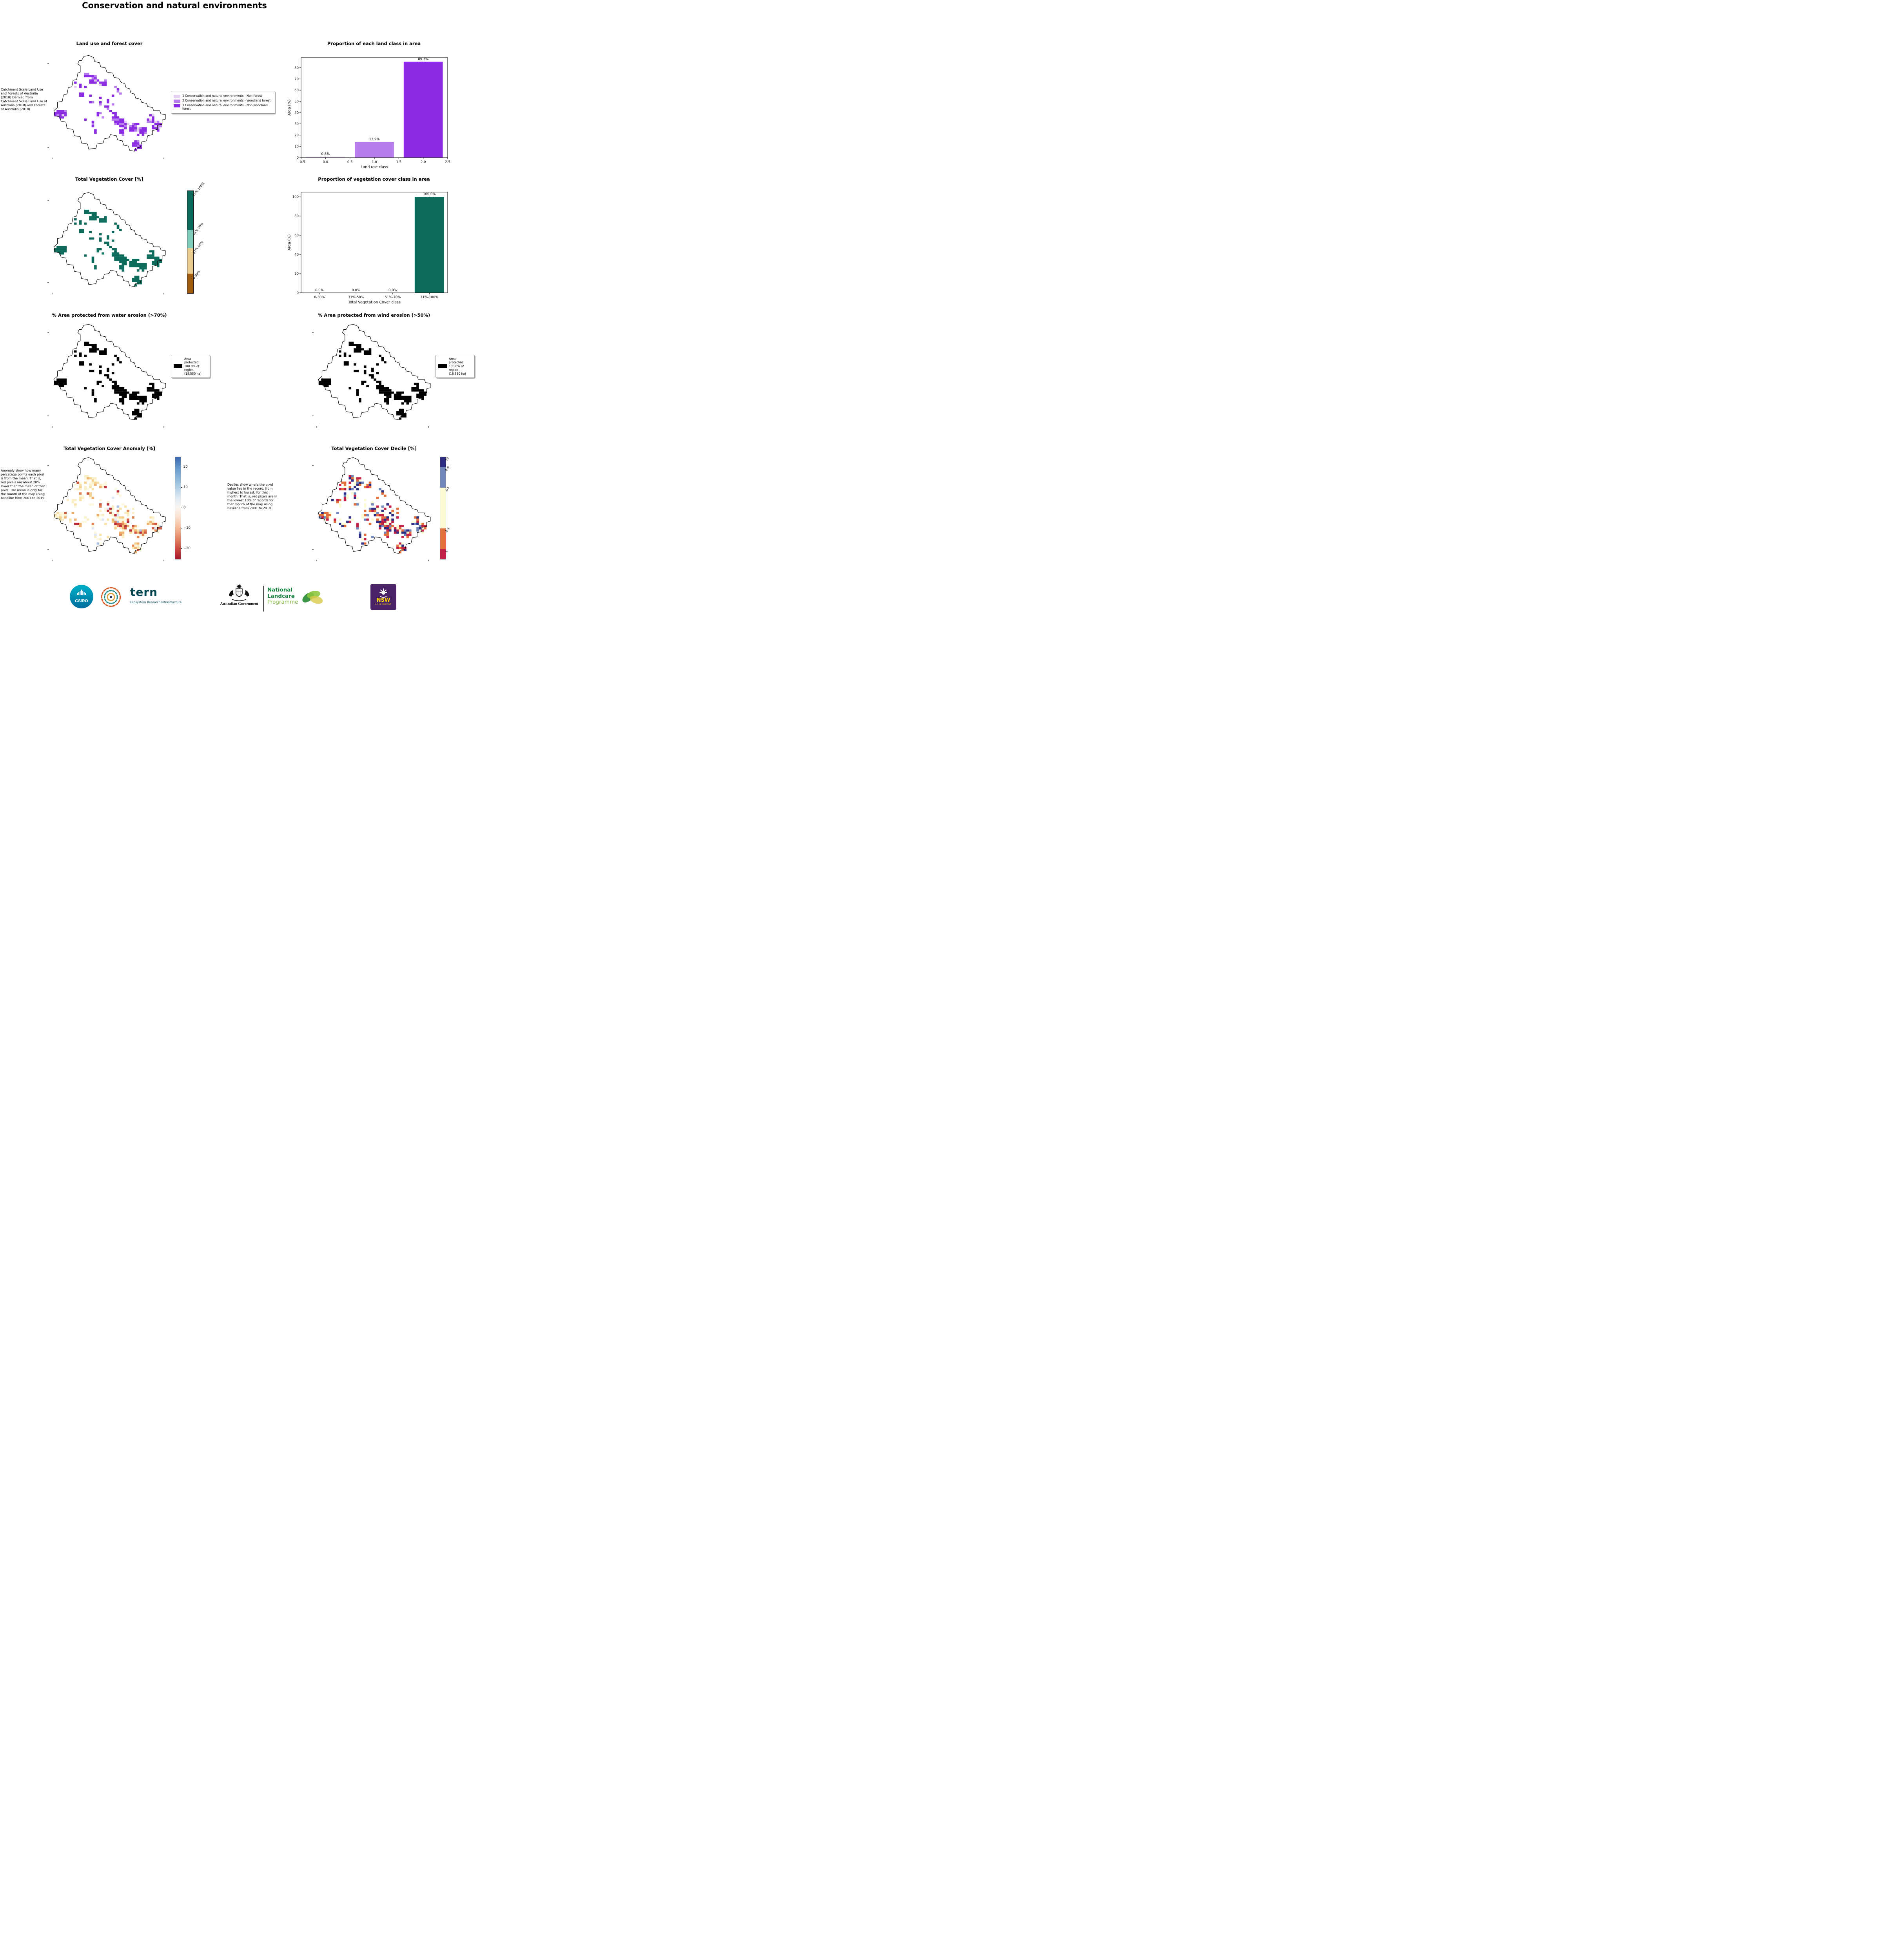 Image resolution: width=1902 pixels, height=1960 pixels. Describe the element at coordinates (200, 238) in the screenshot. I see `veg-cover-colorbar: 71%-100% 51%-70% 31%-50% 0-30%` at that location.